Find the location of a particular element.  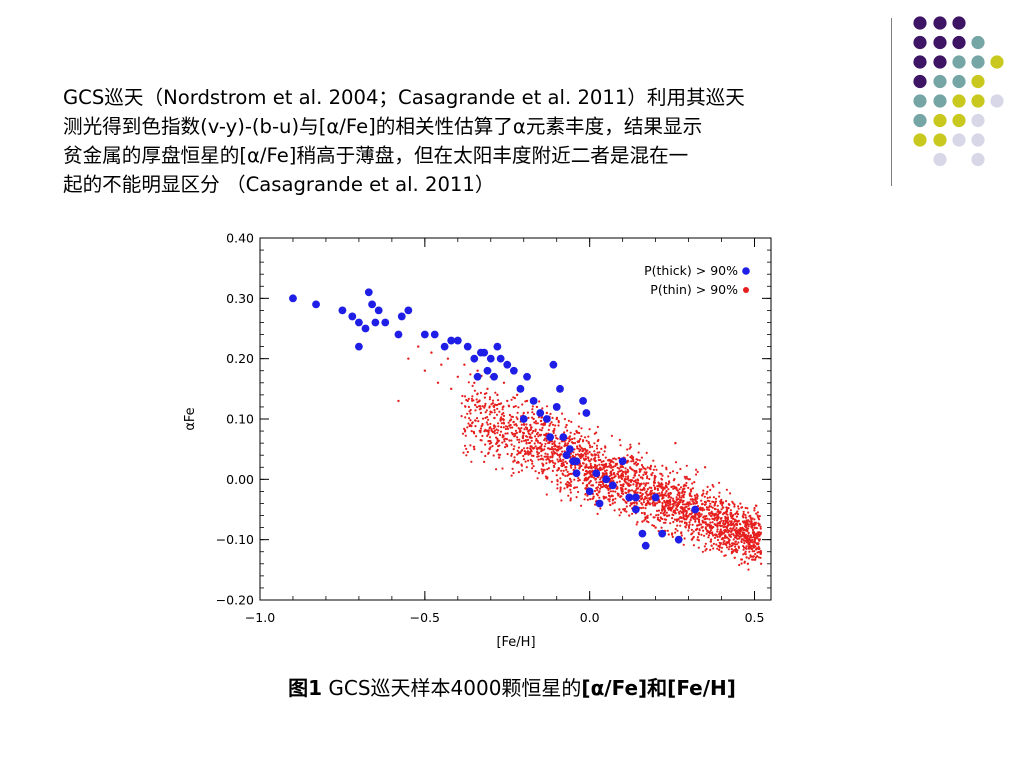

legend-label-thin: P(thin) > 90% is located at coordinates (694, 289).